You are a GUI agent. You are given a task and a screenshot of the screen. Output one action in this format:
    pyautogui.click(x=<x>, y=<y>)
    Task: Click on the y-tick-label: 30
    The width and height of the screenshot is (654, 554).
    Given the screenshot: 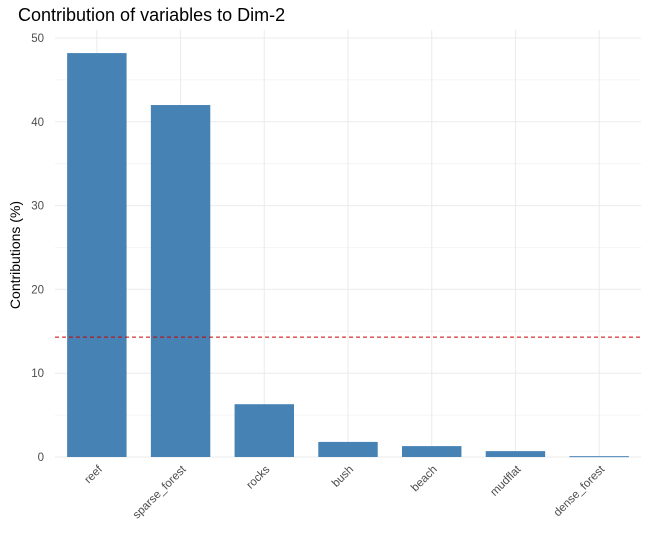 What is the action you would take?
    pyautogui.click(x=37, y=207)
    